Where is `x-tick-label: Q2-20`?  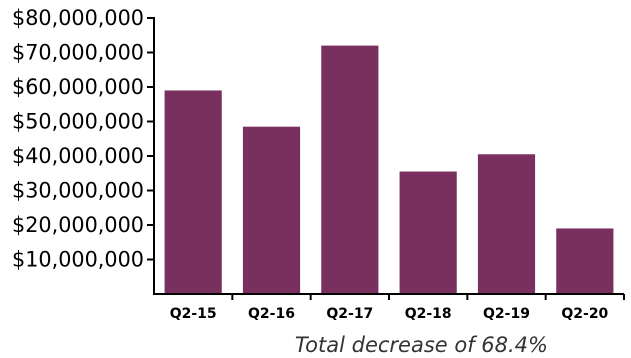
x-tick-label: Q2-20 is located at coordinates (584, 314).